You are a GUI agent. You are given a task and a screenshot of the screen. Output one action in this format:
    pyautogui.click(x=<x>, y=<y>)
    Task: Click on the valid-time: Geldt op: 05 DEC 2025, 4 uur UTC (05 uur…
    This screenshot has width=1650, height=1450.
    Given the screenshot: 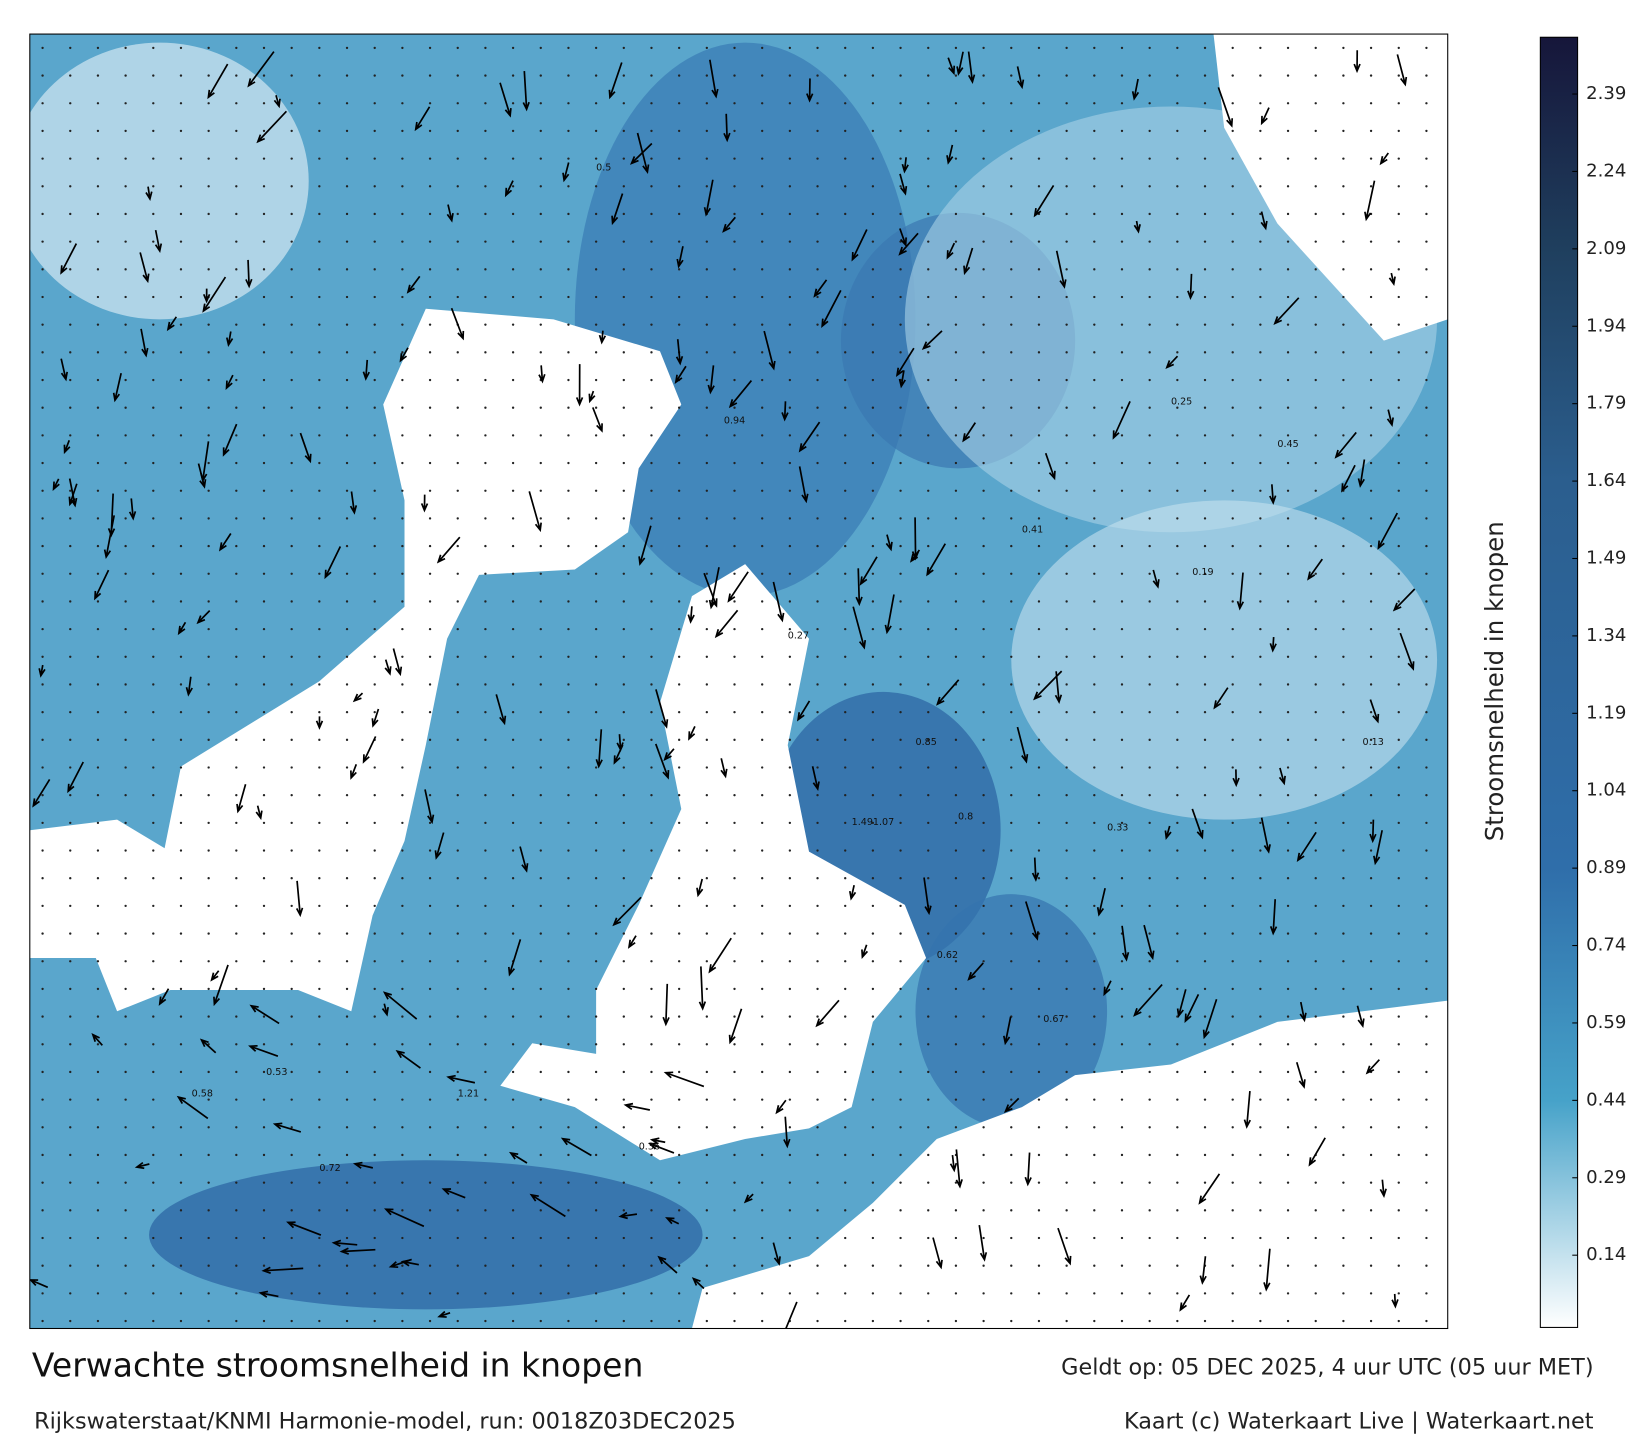 What is the action you would take?
    pyautogui.click(x=1327, y=1367)
    